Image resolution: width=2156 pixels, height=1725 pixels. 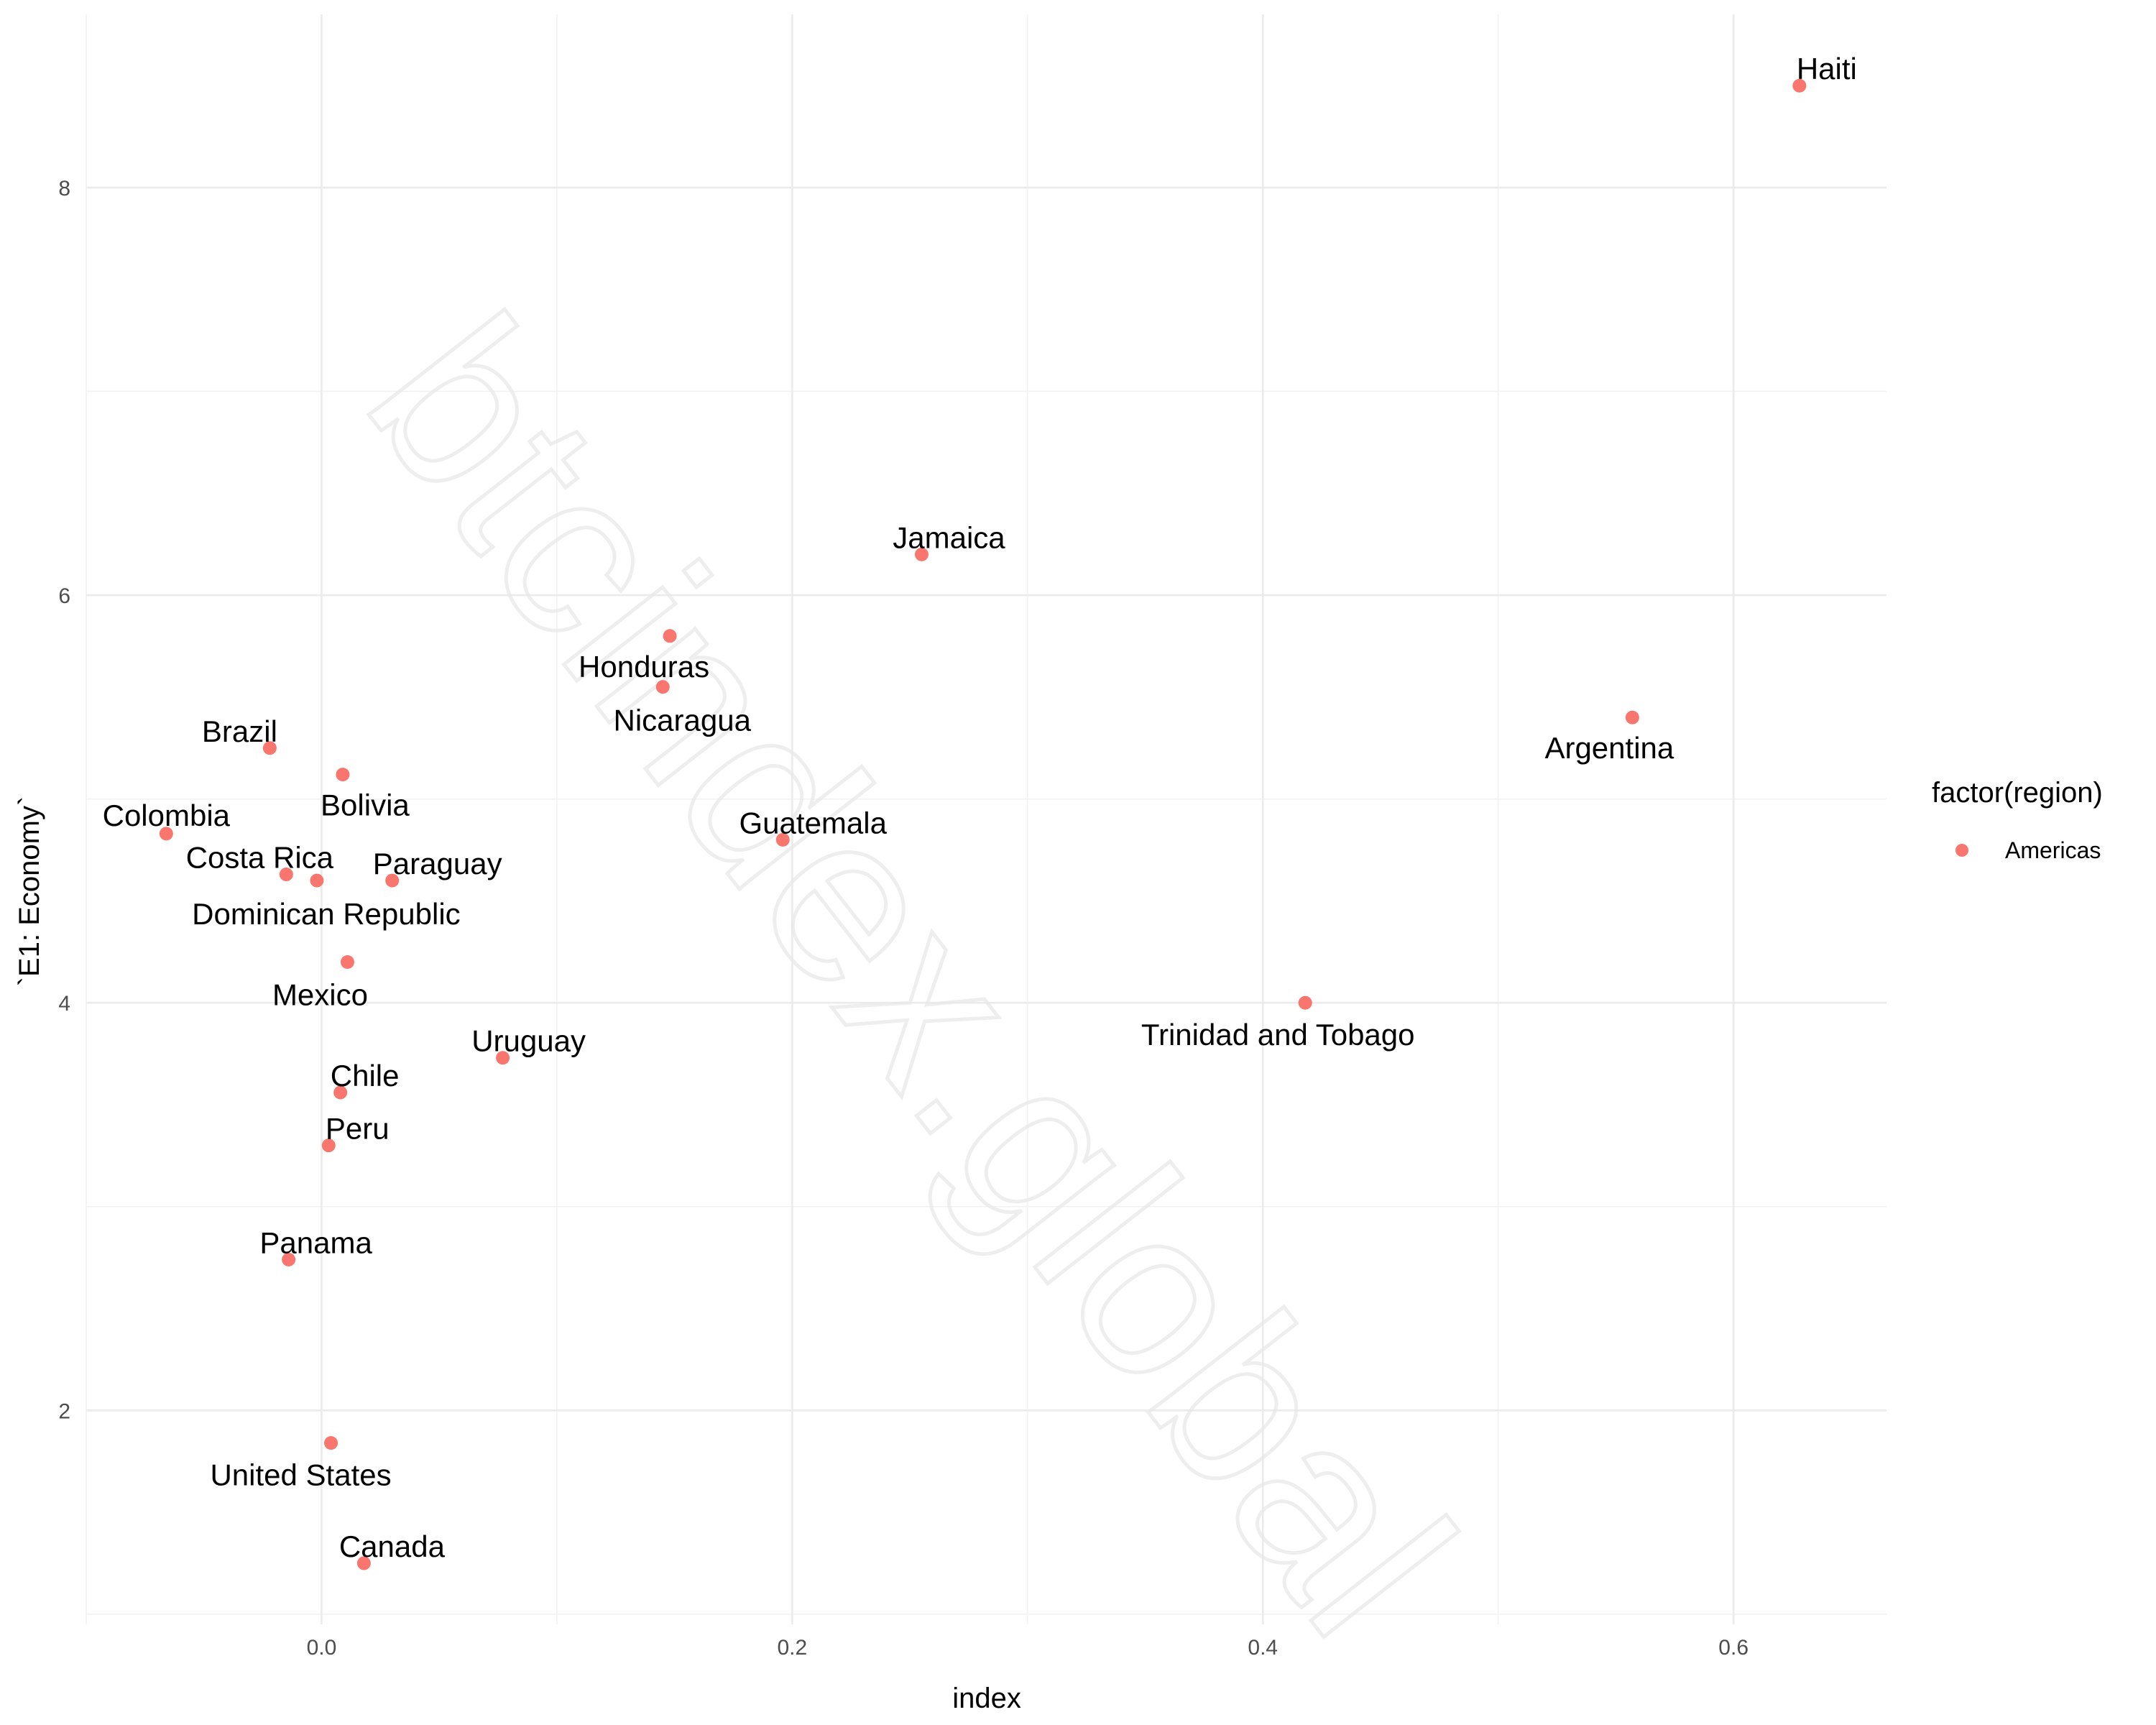 I want to click on x-axis-title: index, so click(x=987, y=1698).